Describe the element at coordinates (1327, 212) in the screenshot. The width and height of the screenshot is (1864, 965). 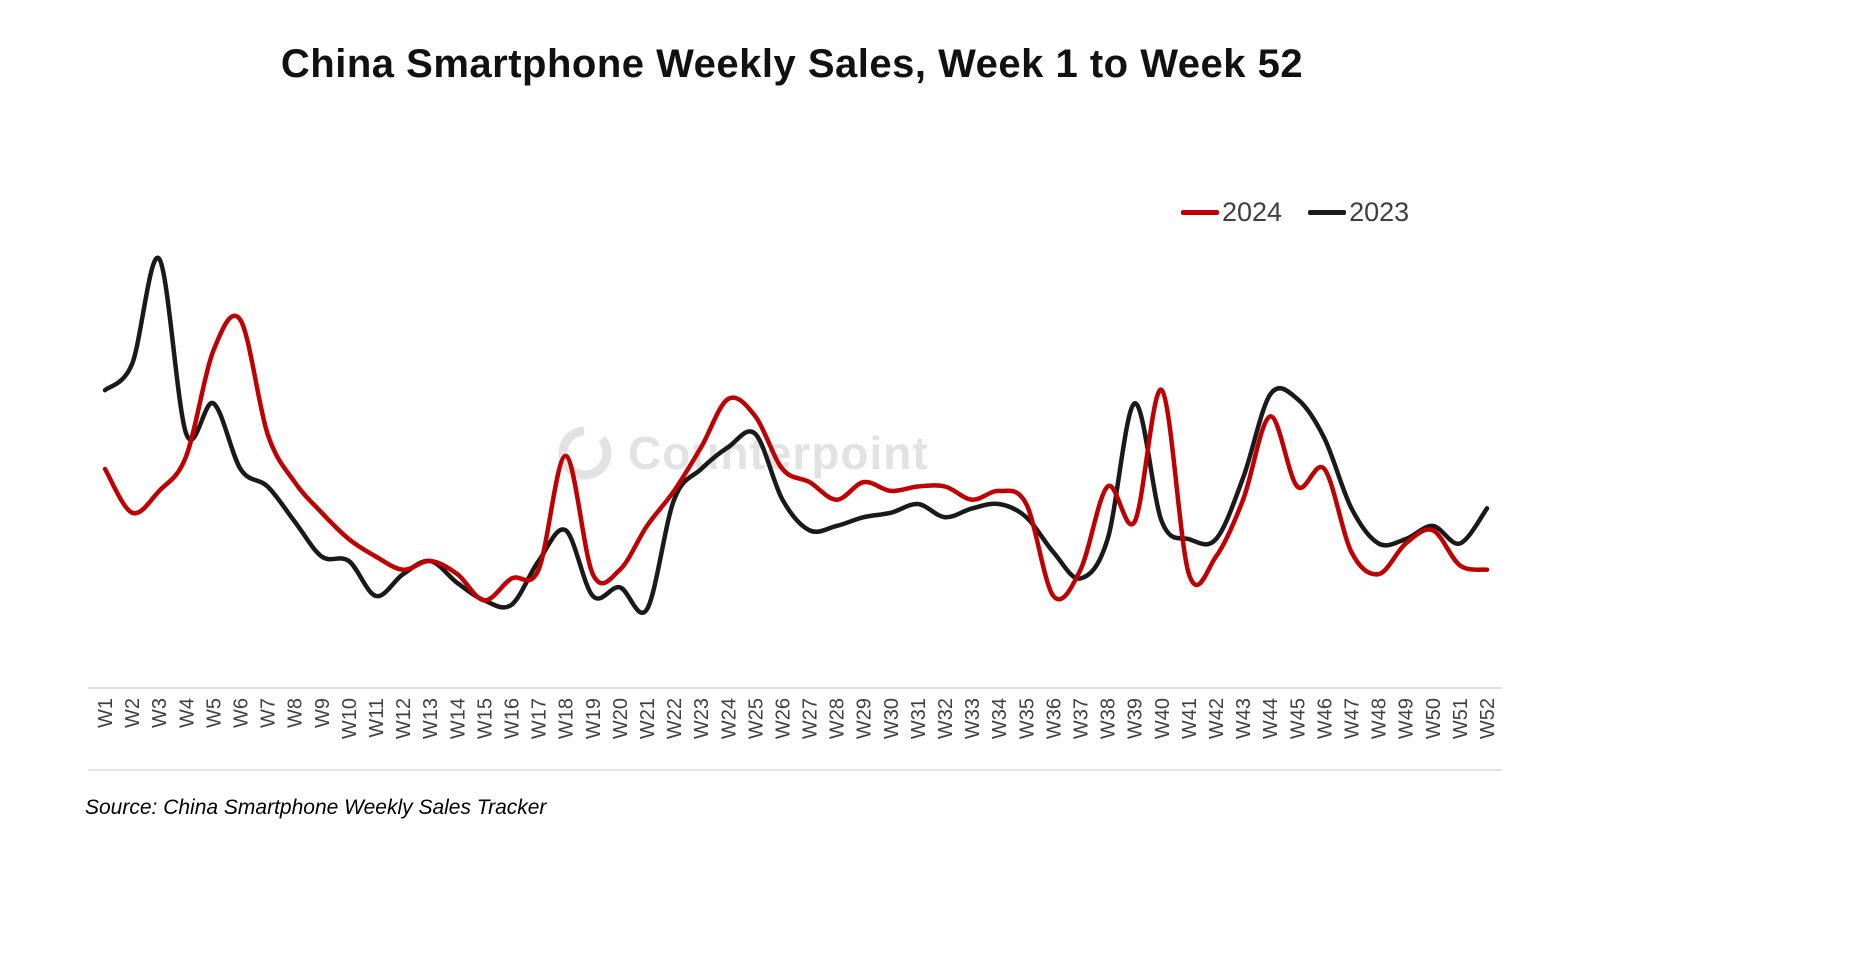
I see `legend-swatch-2023` at that location.